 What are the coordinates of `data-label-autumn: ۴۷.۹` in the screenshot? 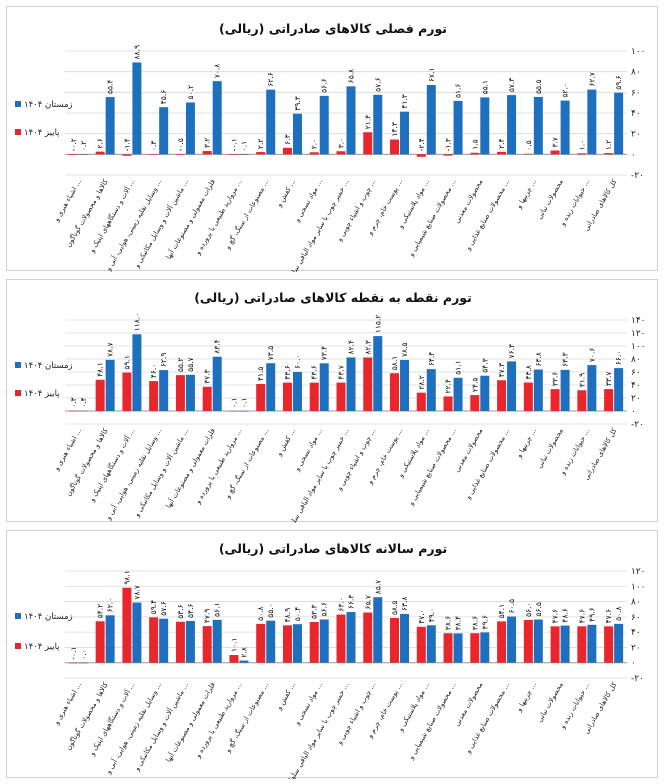 It's located at (207, 616).